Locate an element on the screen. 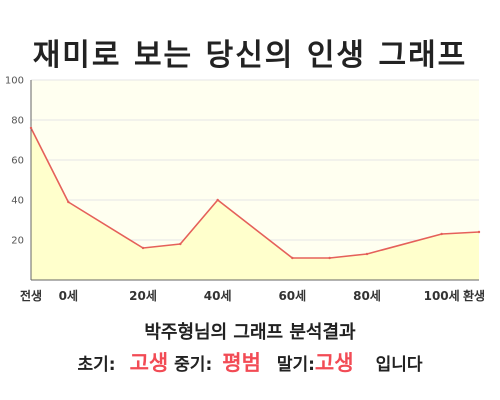 The width and height of the screenshot is (500, 400). x-tick-label: 0세 is located at coordinates (68, 295).